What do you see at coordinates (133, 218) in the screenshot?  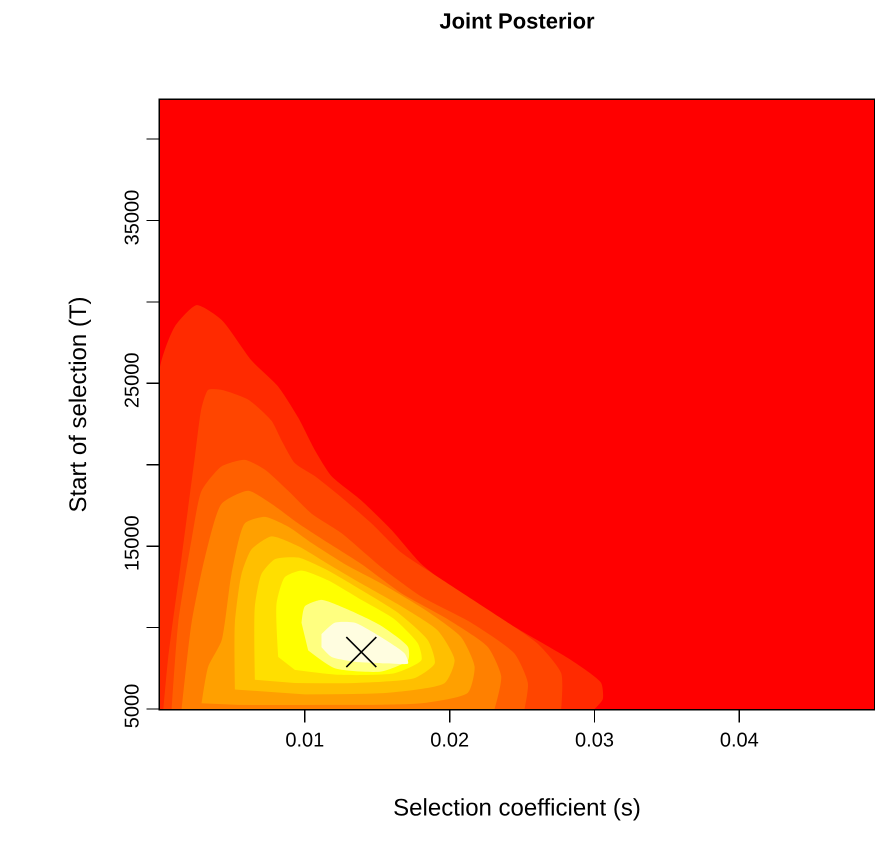 I see `y-tick-label: 35000` at bounding box center [133, 218].